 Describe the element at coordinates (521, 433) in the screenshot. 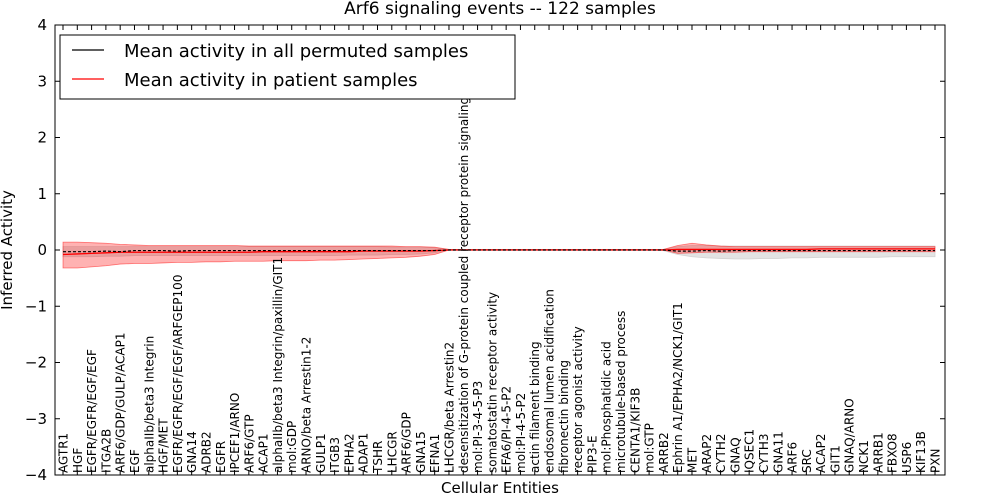

I see `x-tick-label: mol:PI-4-5-P2` at that location.